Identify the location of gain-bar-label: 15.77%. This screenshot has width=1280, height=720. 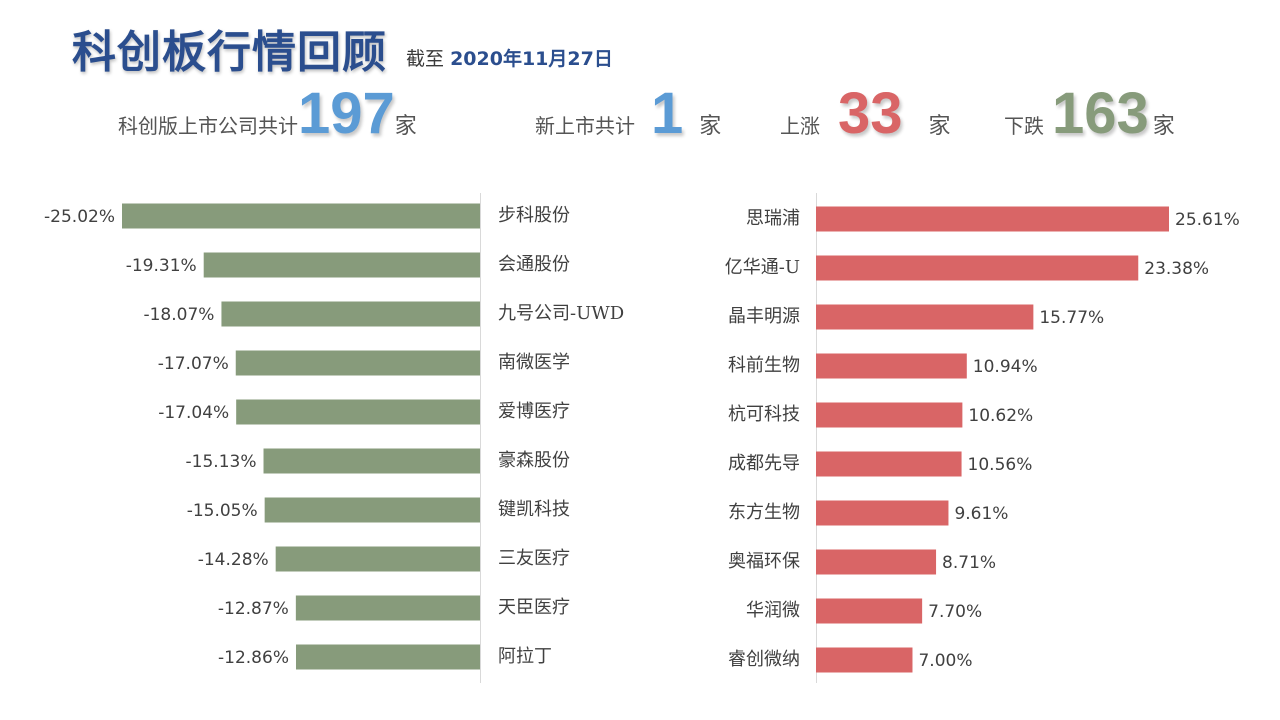
(1071, 318).